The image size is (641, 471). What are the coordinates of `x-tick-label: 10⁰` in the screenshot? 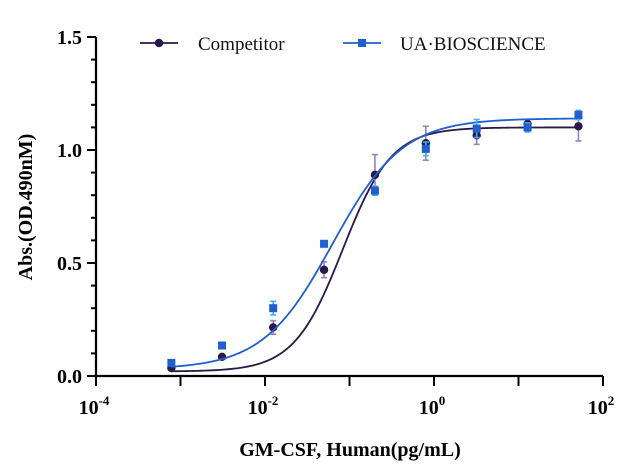 It's located at (432, 406).